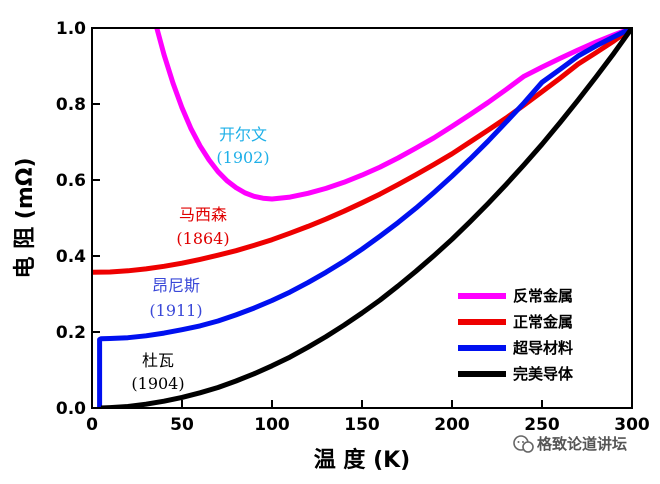  What do you see at coordinates (182, 425) in the screenshot?
I see `x-tick-label: 50` at bounding box center [182, 425].